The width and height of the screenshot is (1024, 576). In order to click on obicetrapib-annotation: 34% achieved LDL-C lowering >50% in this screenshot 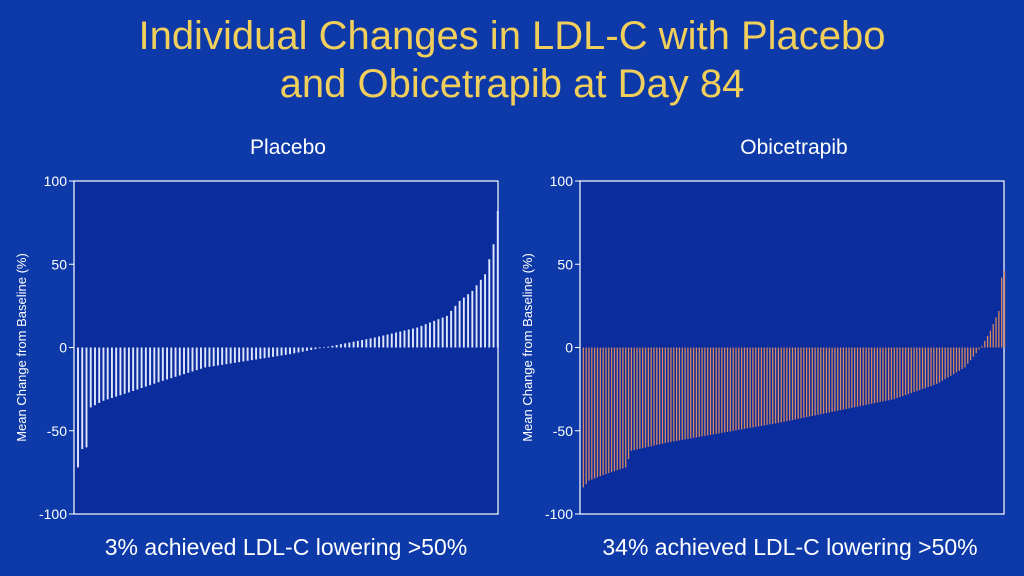, I will do `click(790, 547)`.